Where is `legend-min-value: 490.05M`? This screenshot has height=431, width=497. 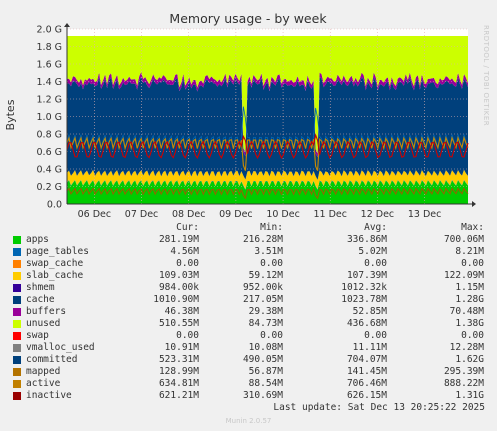
legend-min-value: 490.05M is located at coordinates (262, 359).